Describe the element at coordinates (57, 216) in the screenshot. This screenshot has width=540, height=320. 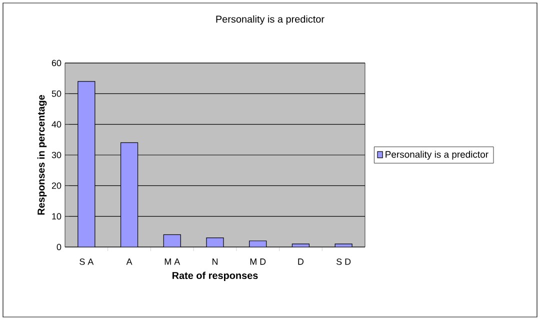
I see `y-tick-label: 10` at that location.